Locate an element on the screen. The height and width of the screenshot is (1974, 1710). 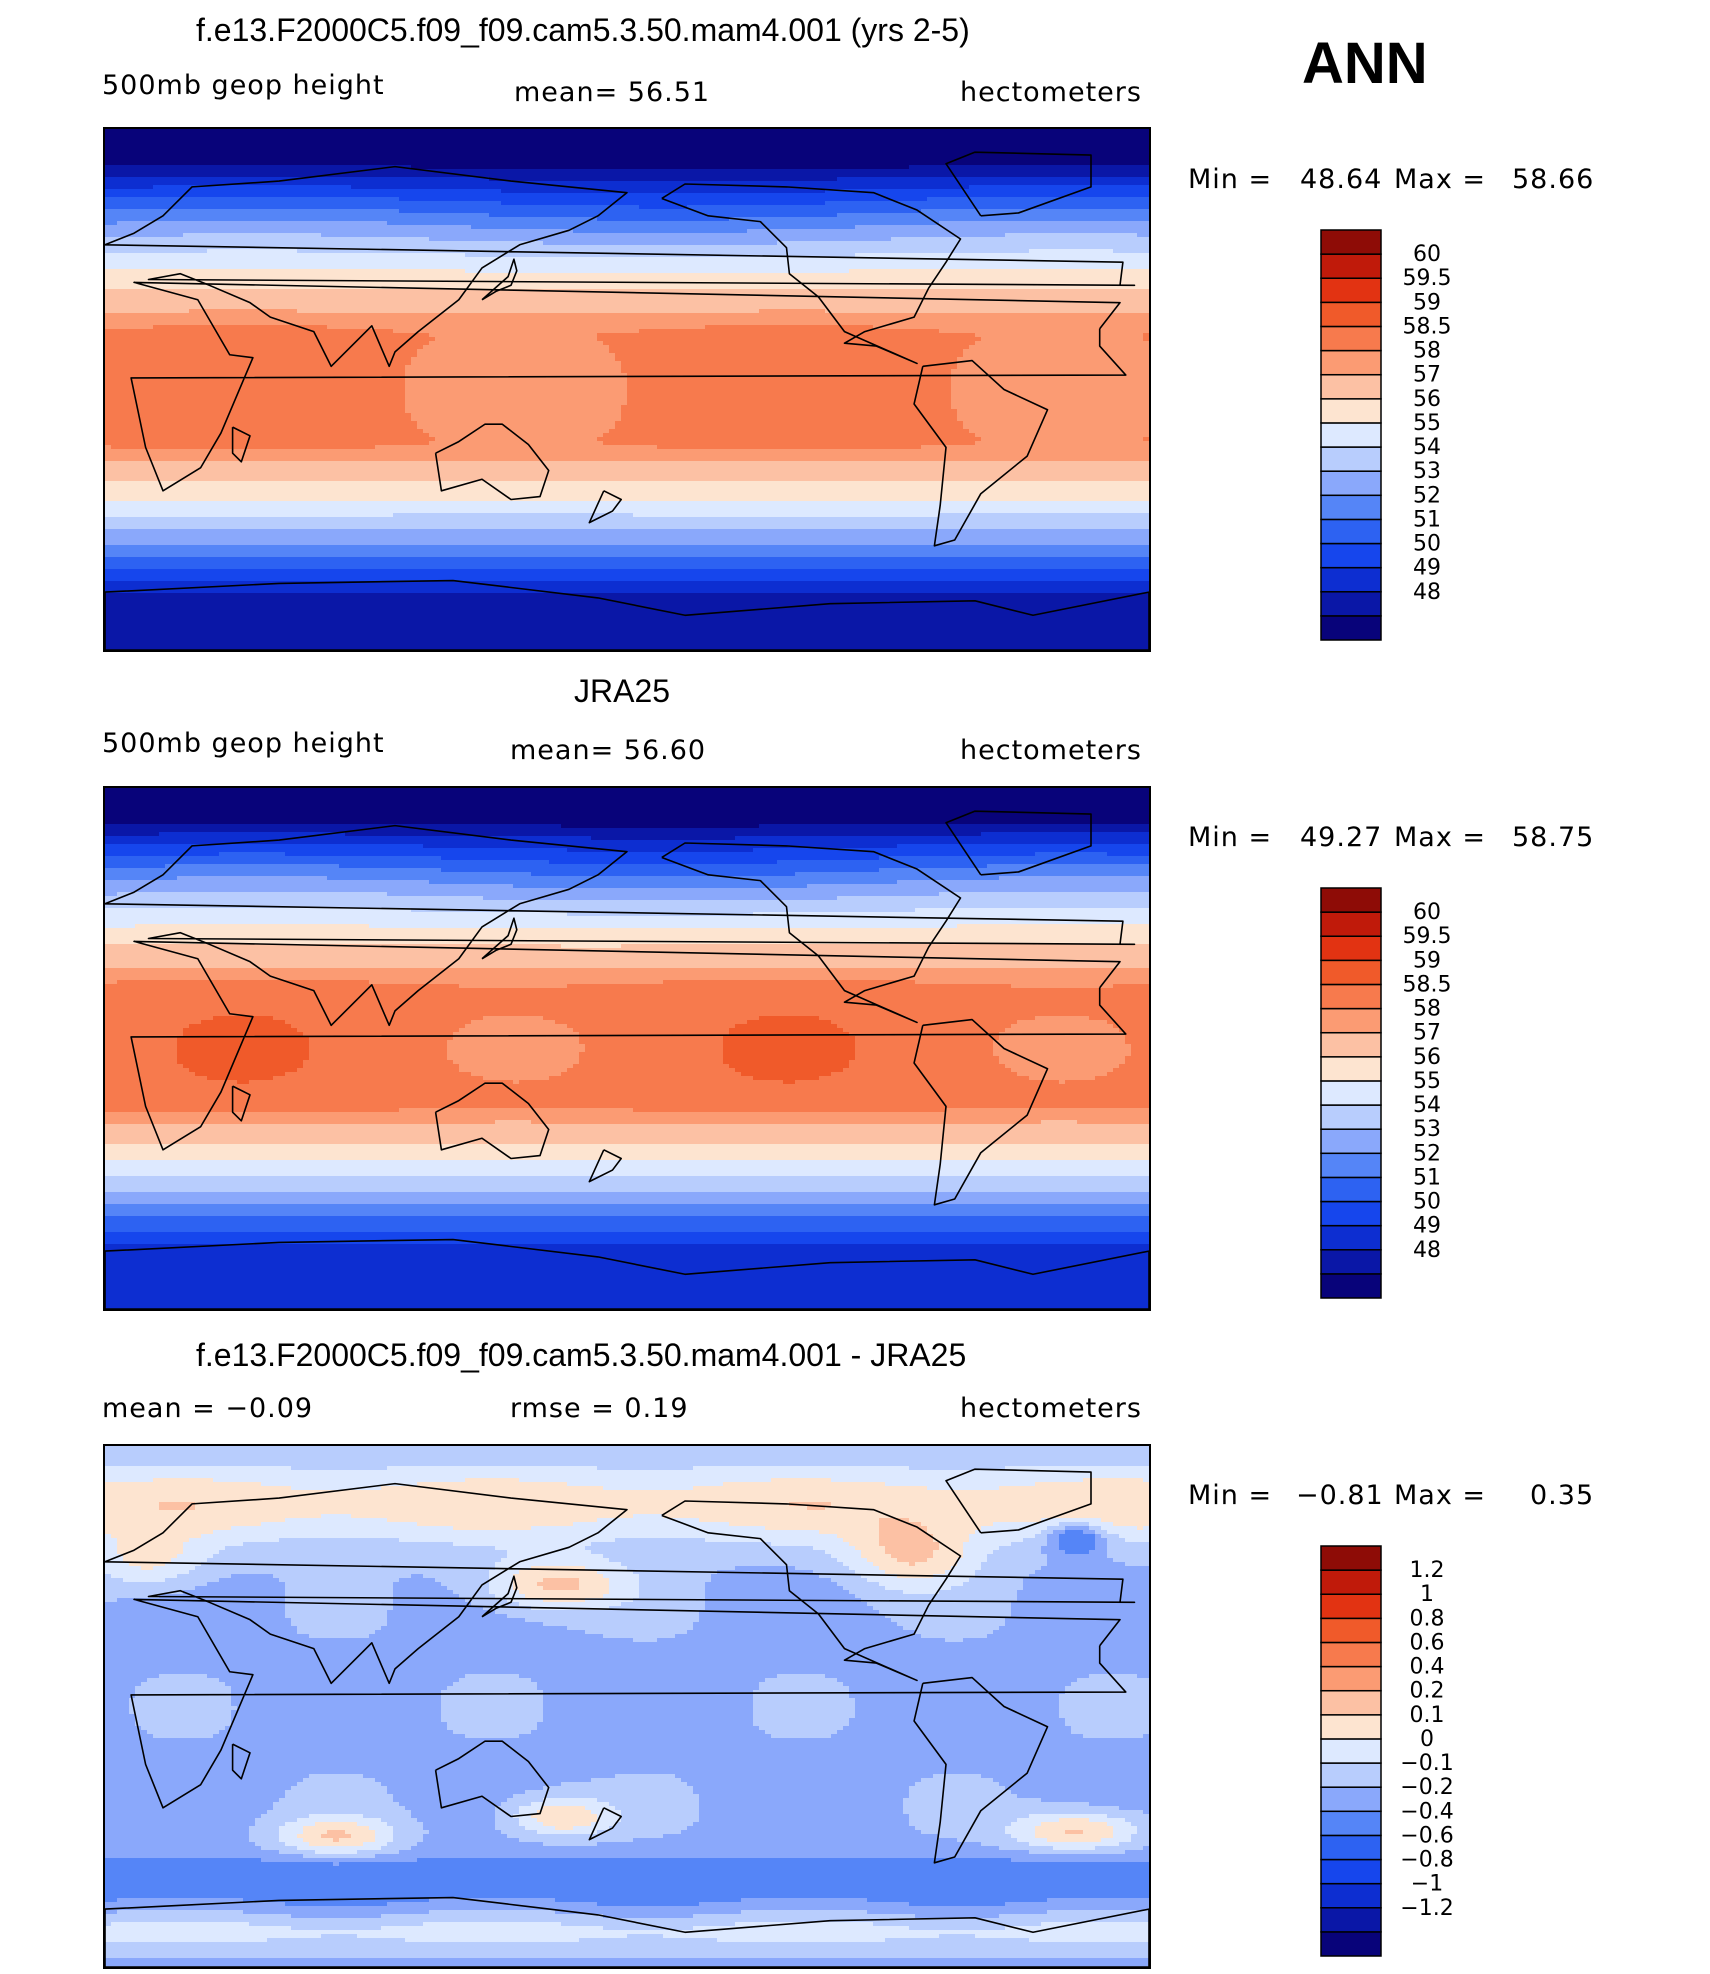
colorbar-tick-label: −0.8 is located at coordinates (1426, 1860).